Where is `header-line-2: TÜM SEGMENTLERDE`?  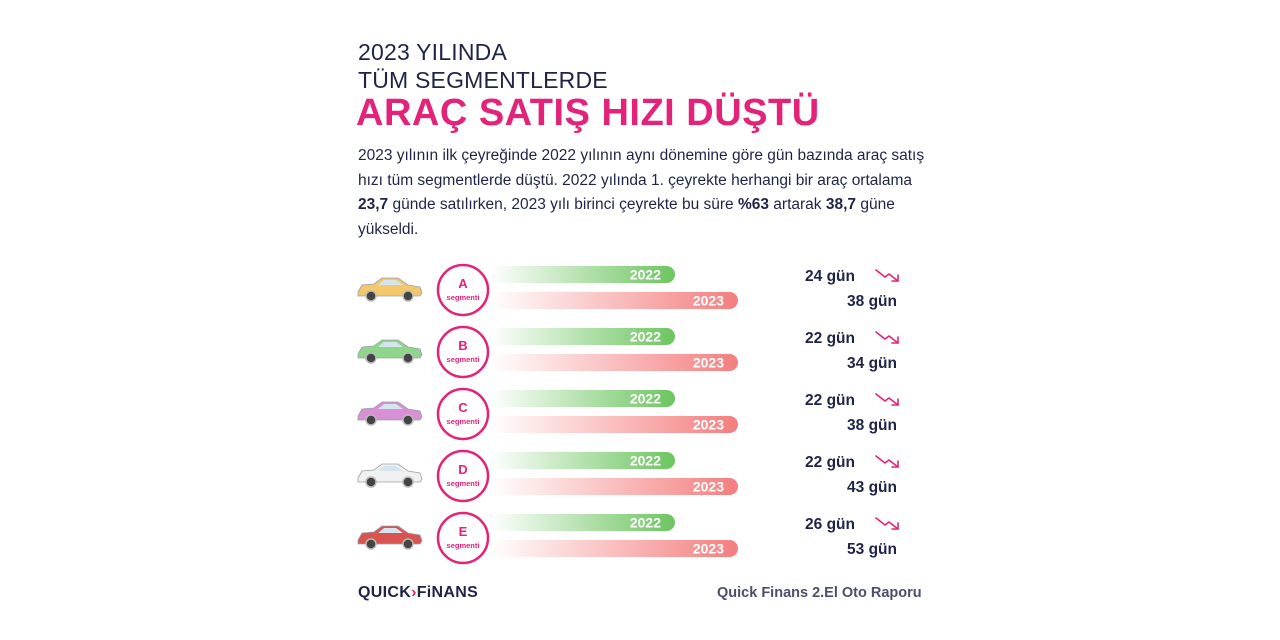 header-line-2: TÜM SEGMENTLERDE is located at coordinates (483, 80).